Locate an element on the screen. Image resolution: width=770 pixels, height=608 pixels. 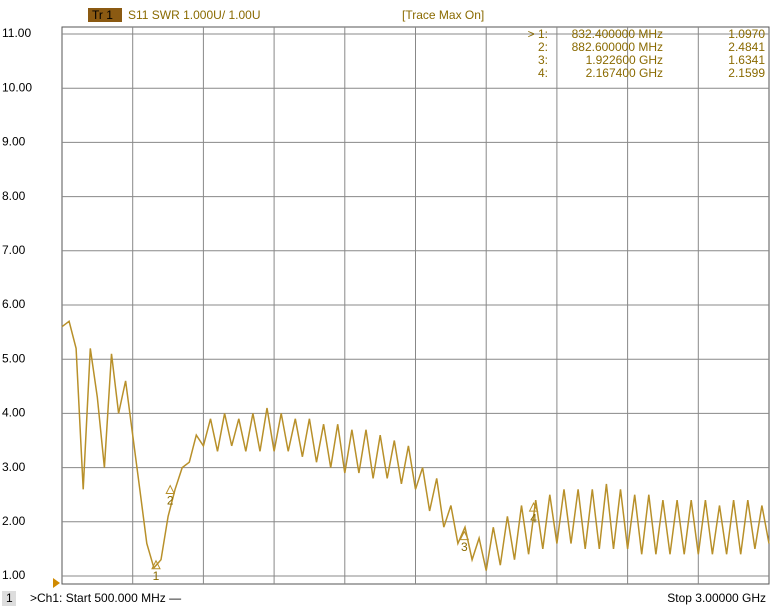
y-tick-label: 11.00 is located at coordinates (16, 33).